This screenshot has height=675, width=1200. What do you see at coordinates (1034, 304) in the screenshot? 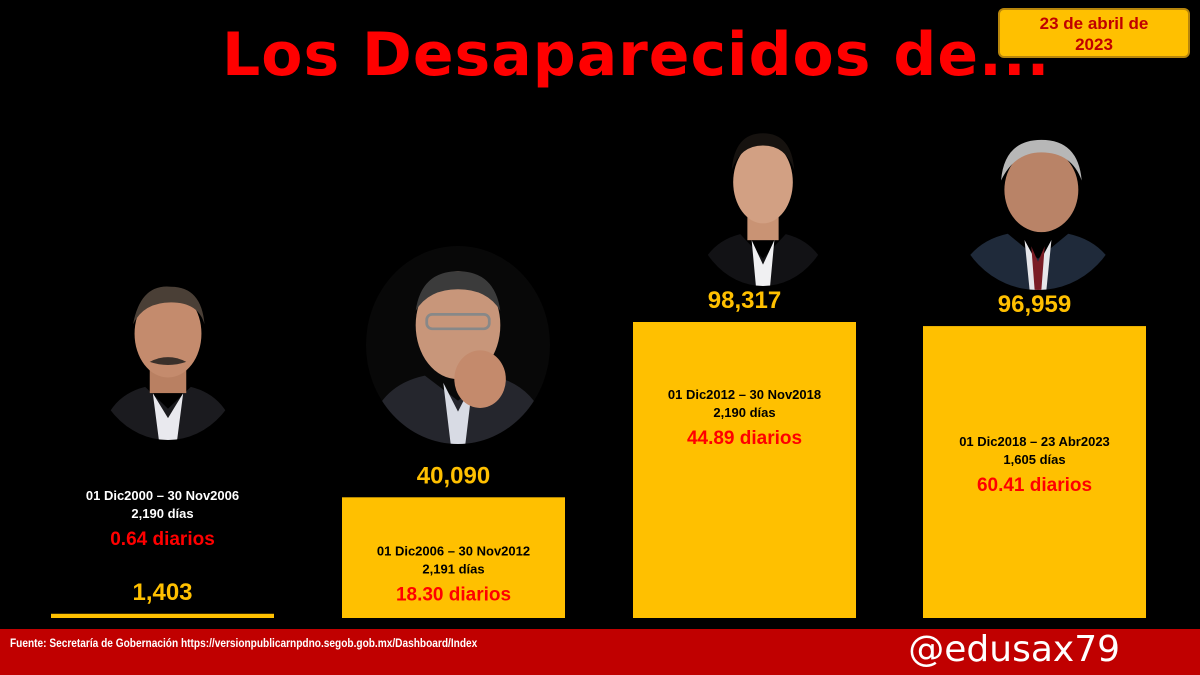
I see `bar-value-label-4: 96,959` at bounding box center [1034, 304].